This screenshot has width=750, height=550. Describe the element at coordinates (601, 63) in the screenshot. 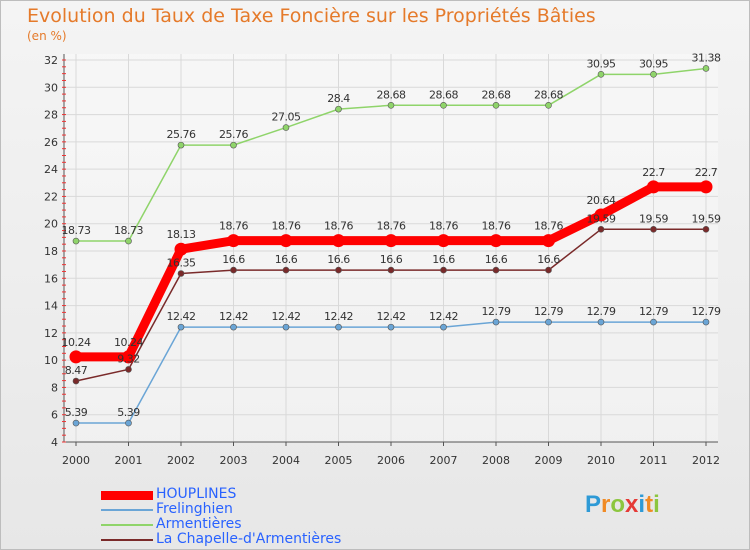

I see `data-label: 30.95` at that location.